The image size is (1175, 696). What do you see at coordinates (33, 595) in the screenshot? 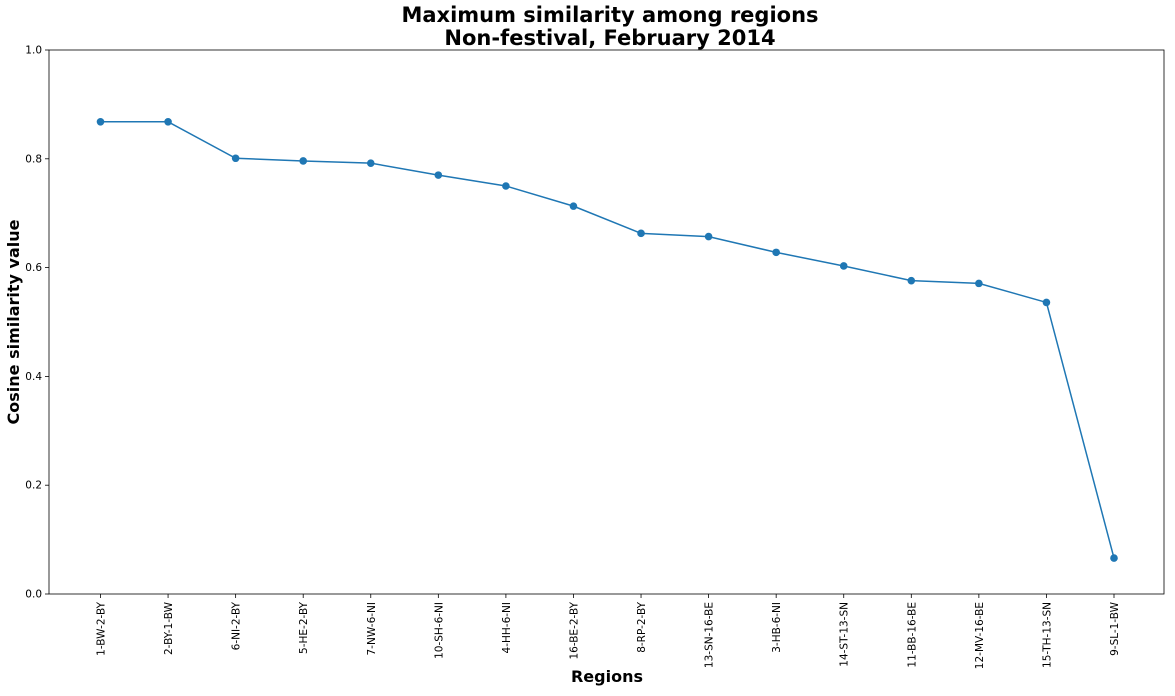
I see `y-tick-label: 0.0` at bounding box center [33, 595].